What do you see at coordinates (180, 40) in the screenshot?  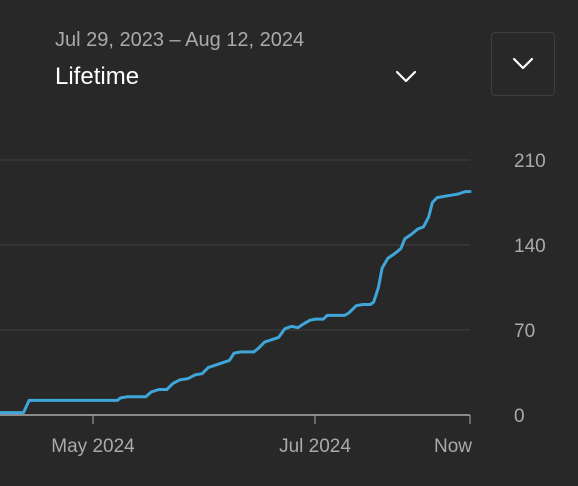 I see `date-range-label: Jul 29, 2023 – Aug 12, 2024` at bounding box center [180, 40].